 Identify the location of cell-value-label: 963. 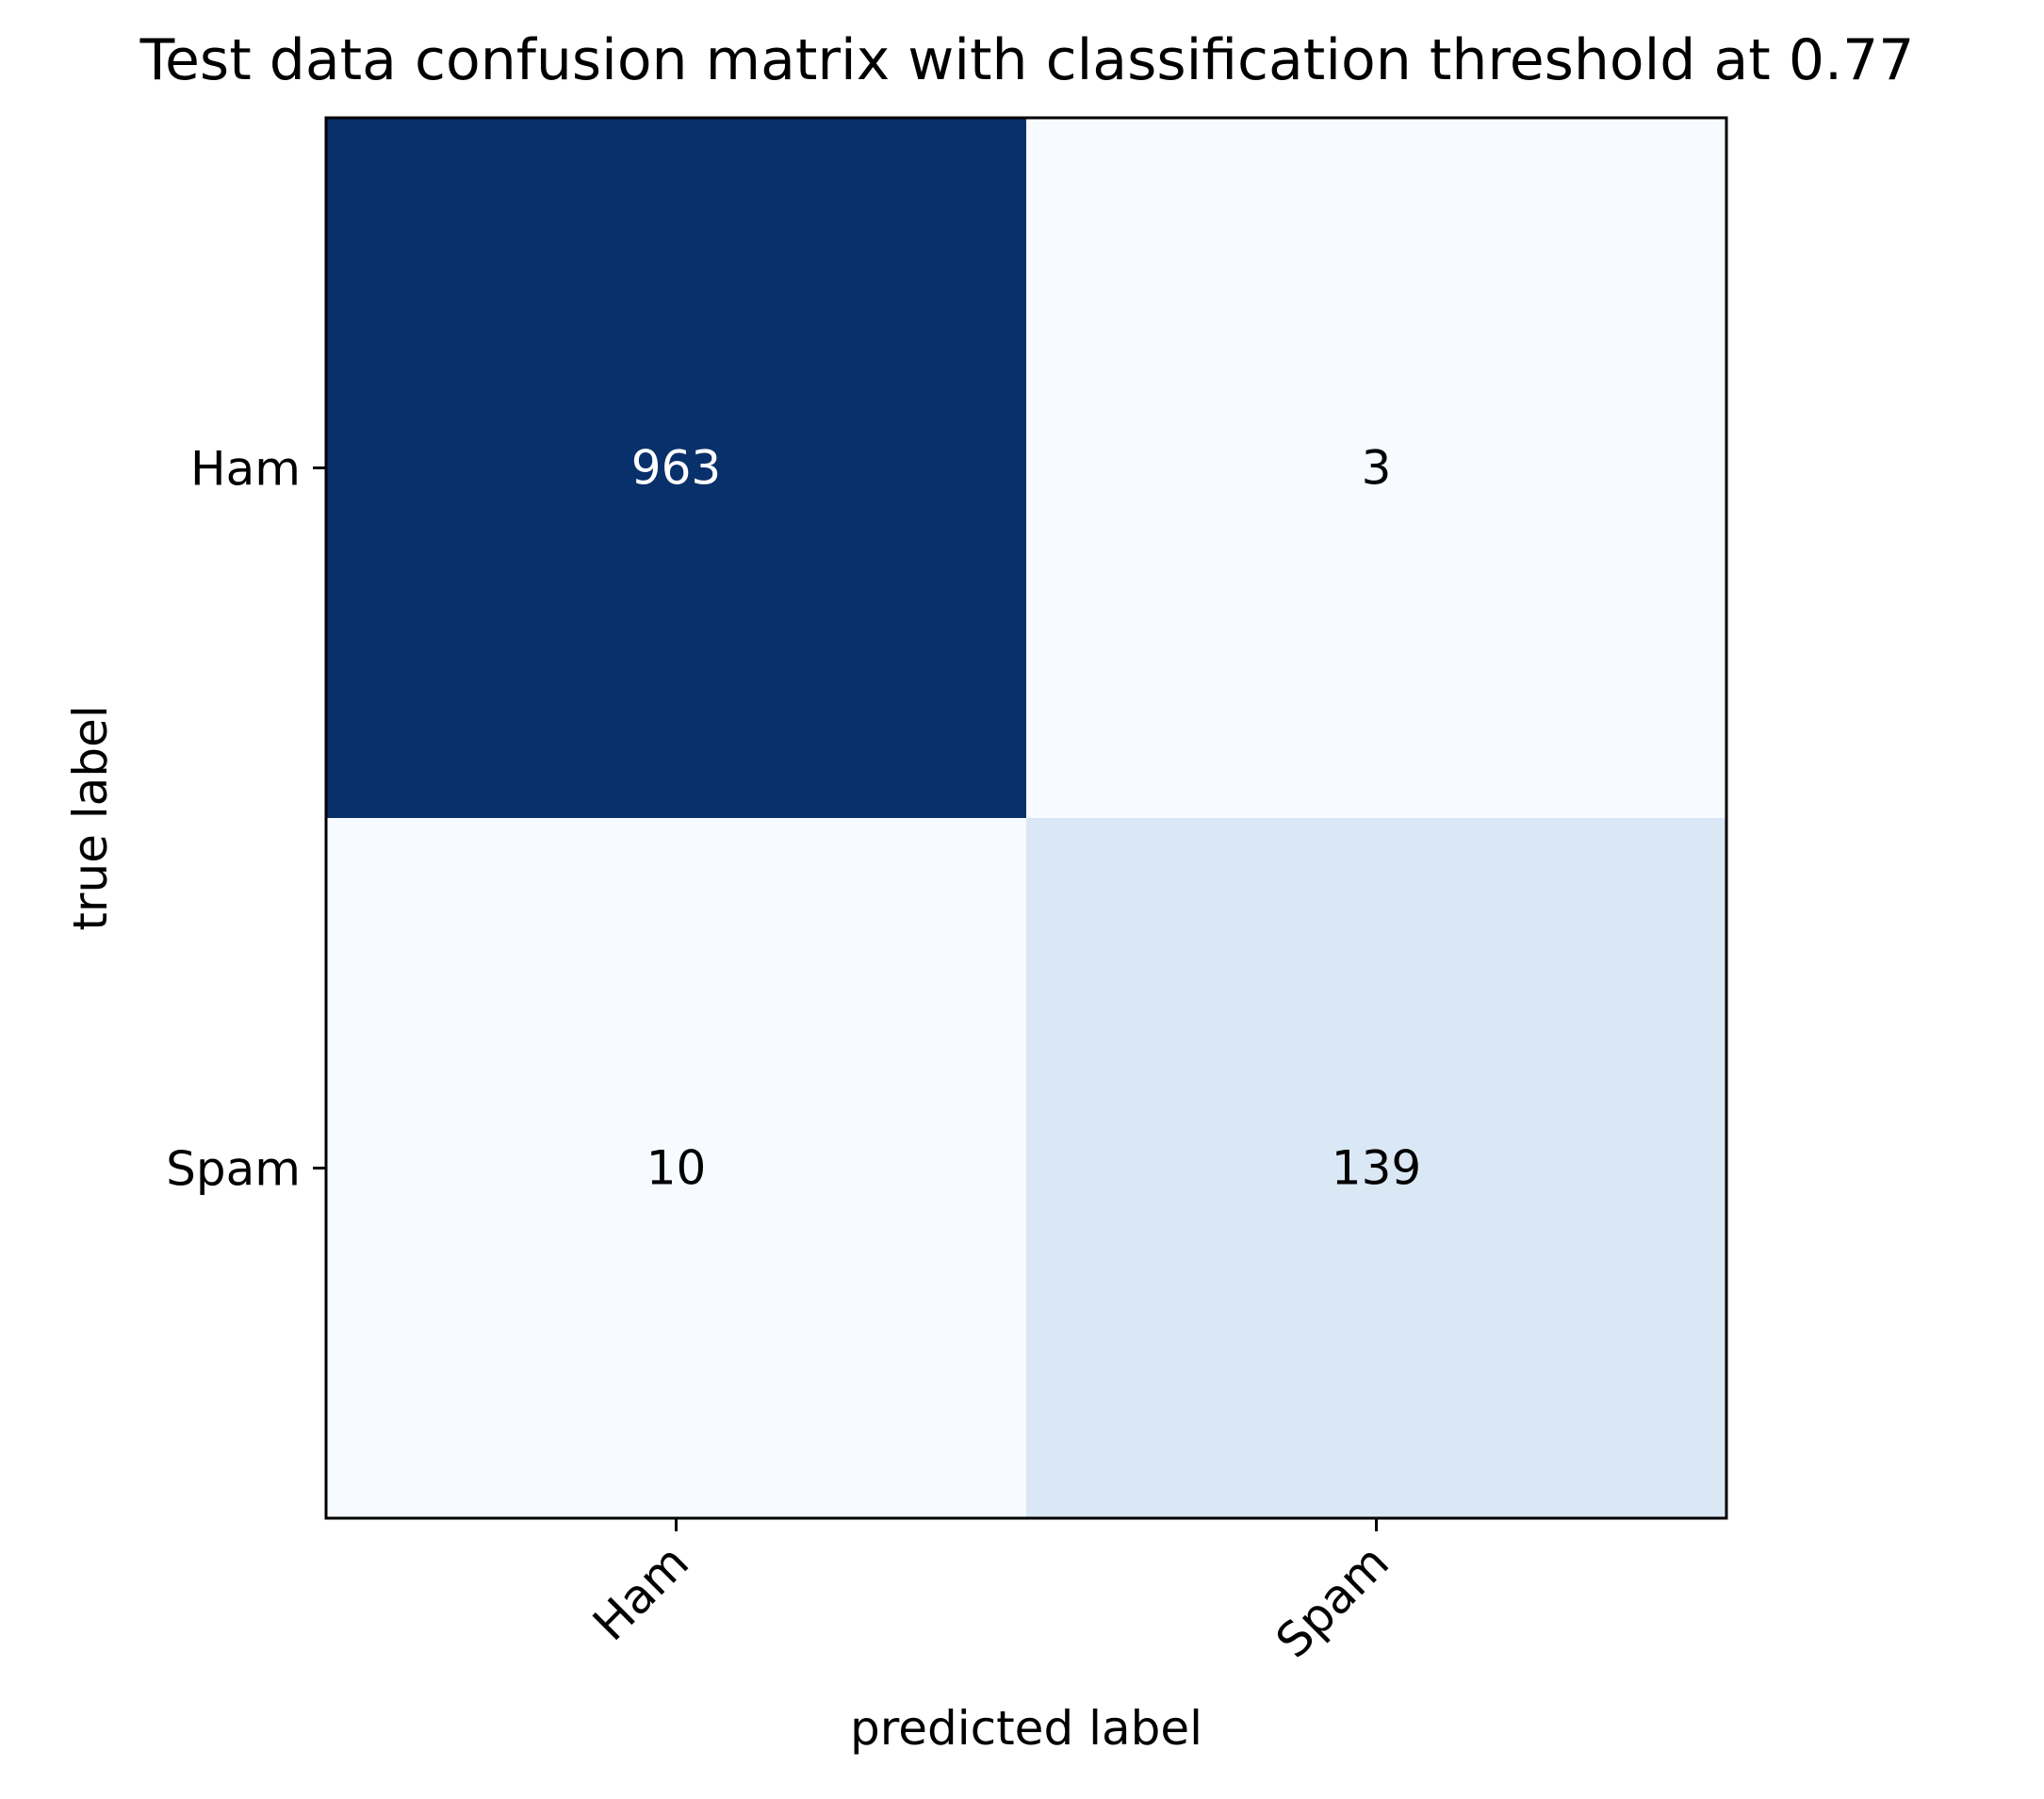
(676, 468).